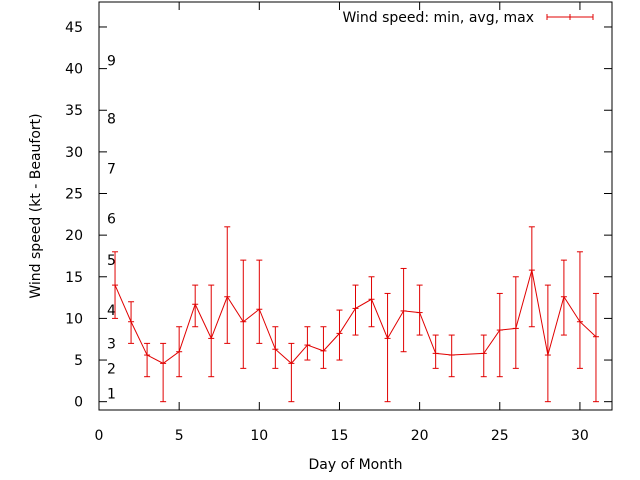 The width and height of the screenshot is (640, 480). What do you see at coordinates (111, 170) in the screenshot?
I see `beaufort-label: 7` at bounding box center [111, 170].